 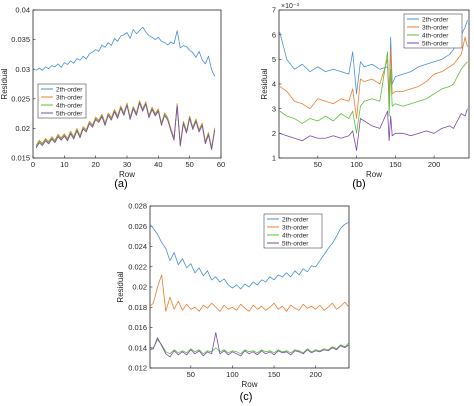 What do you see at coordinates (137, 307) in the screenshot?
I see `y-tick-label-c: 0.018` at bounding box center [137, 307].